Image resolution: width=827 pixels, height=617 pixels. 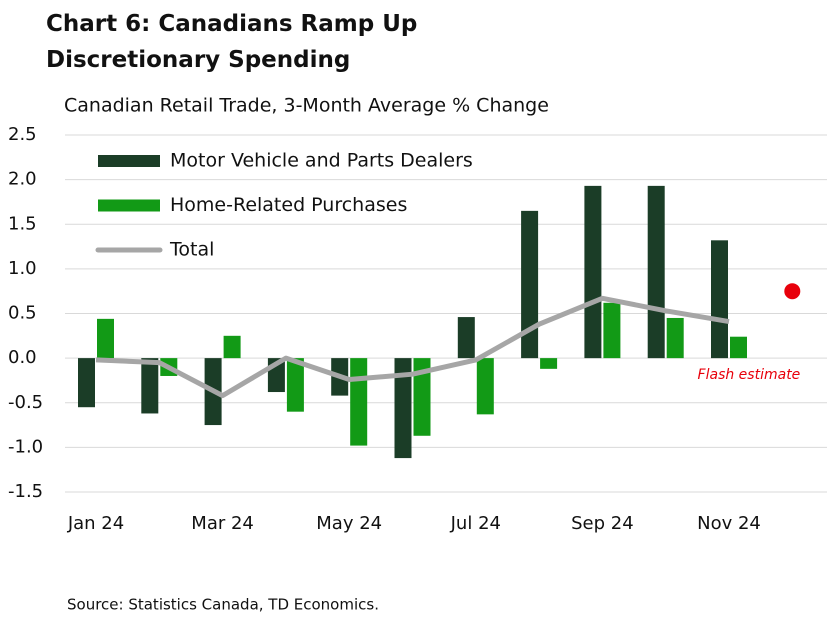 What do you see at coordinates (749, 375) in the screenshot?
I see `flash-estimate-label: Flash estimate` at bounding box center [749, 375].